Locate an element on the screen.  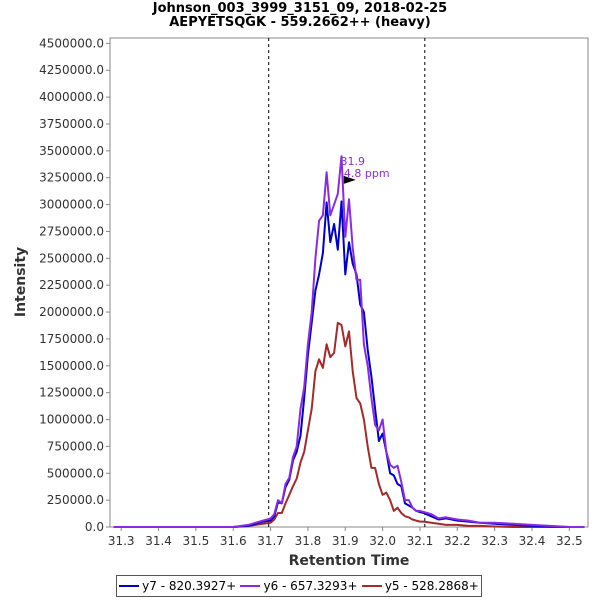
legend-item-y6: y6 - 657.3293+ is located at coordinates (299, 586).